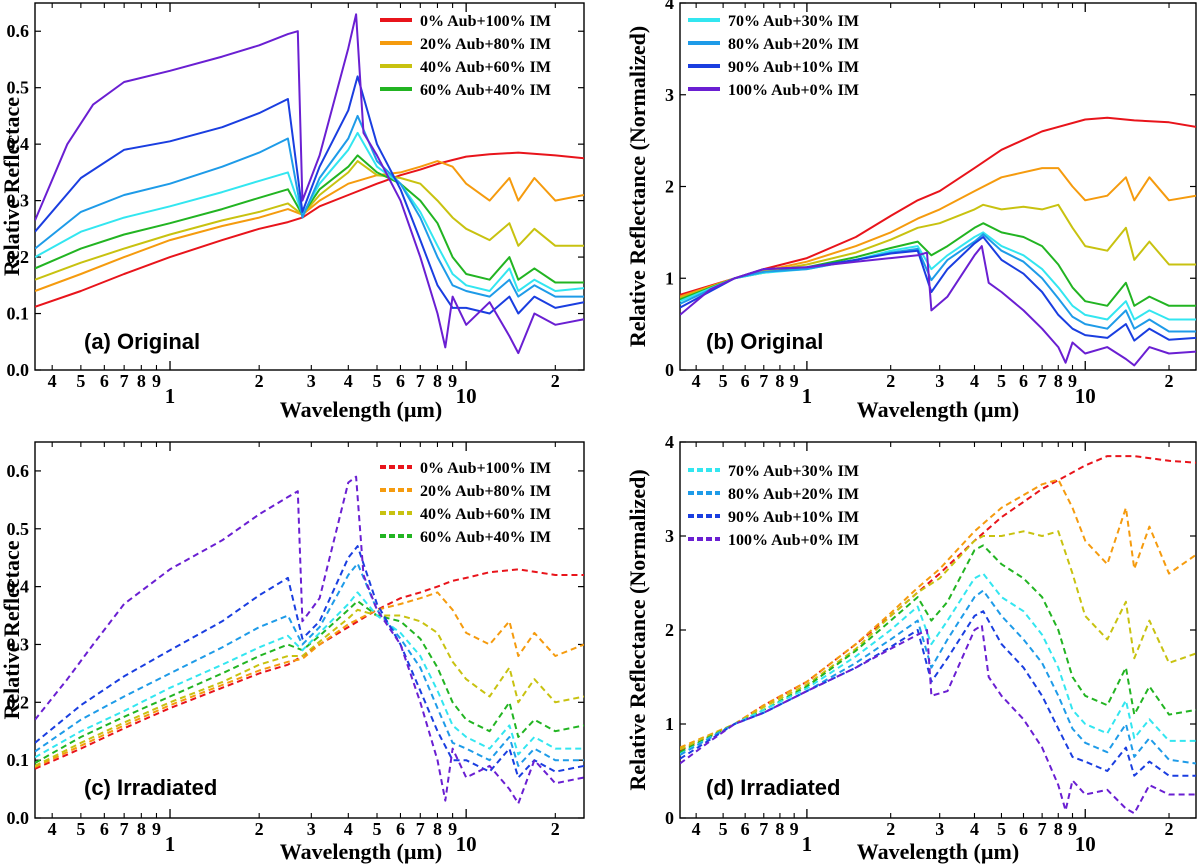 The height and width of the screenshot is (864, 1200). Describe the element at coordinates (669, 6) in the screenshot. I see `y-tick-label: 4` at that location.